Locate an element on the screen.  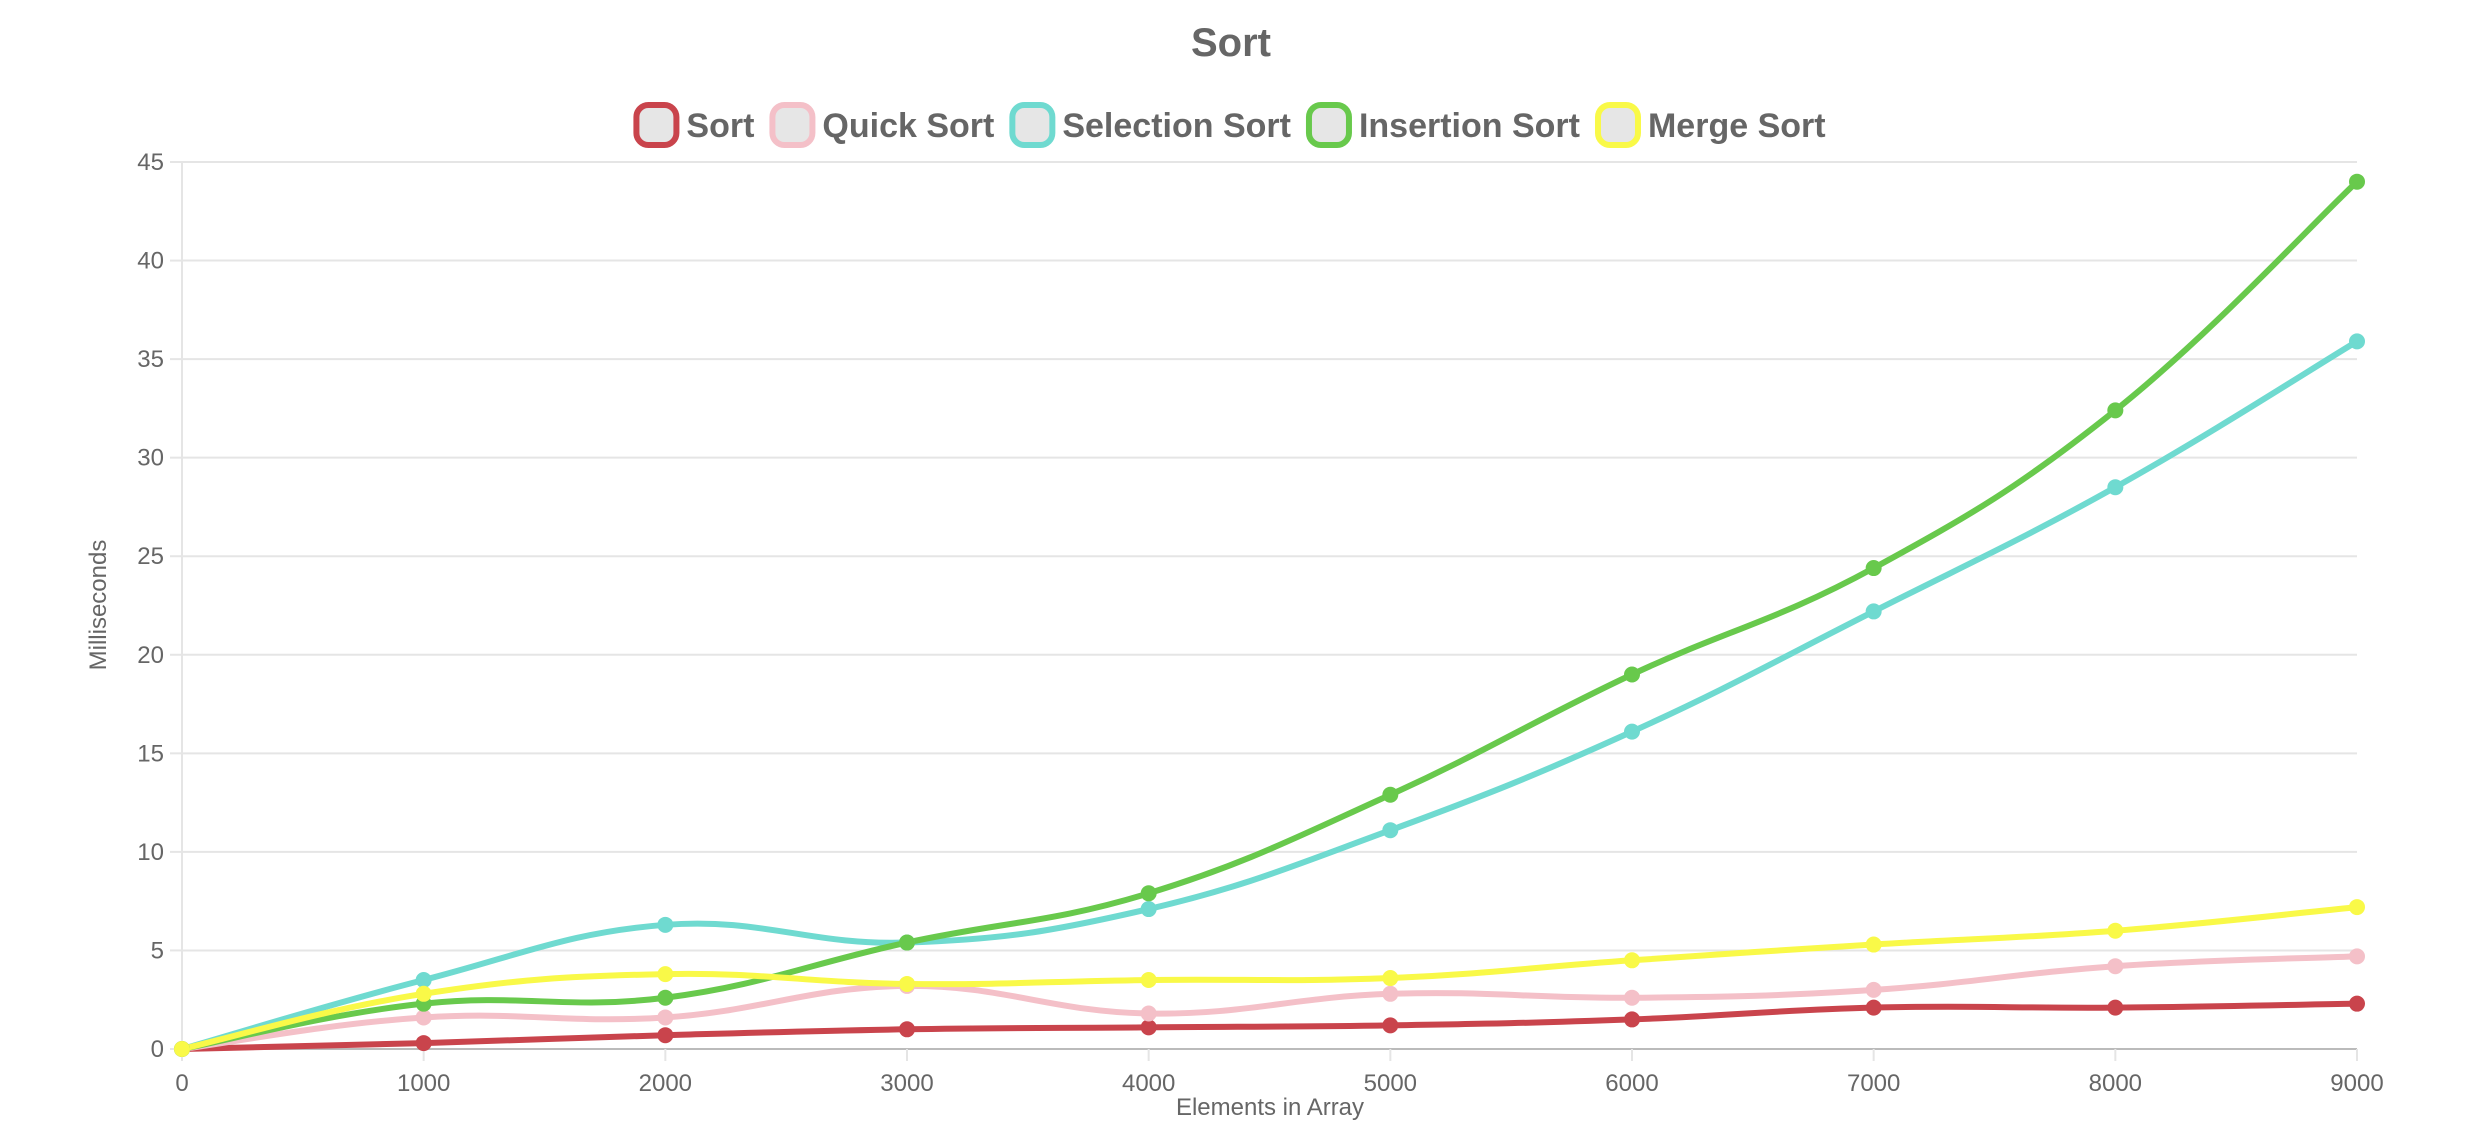
series-line-quick-sort is located at coordinates (1269, 1002).